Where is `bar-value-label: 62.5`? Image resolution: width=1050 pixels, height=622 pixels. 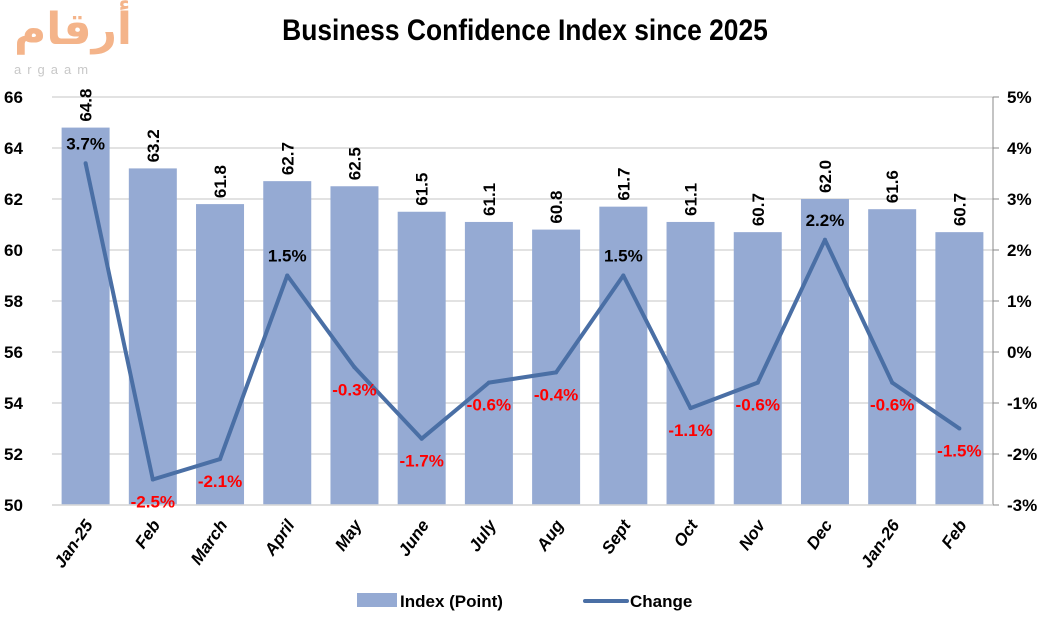
bar-value-label: 62.5 is located at coordinates (354, 163).